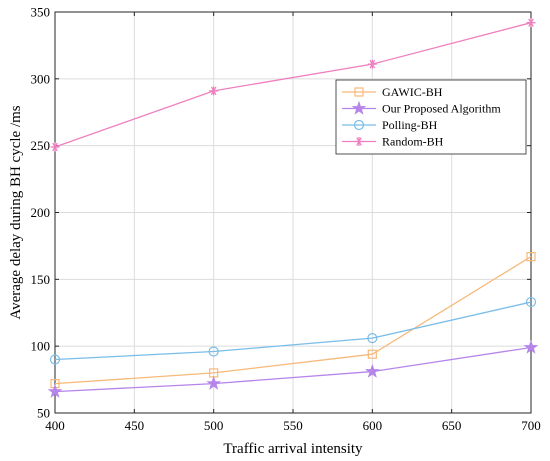 This screenshot has width=550, height=461. What do you see at coordinates (293, 449) in the screenshot?
I see `x-axis-label: Traffic arrival intensity` at bounding box center [293, 449].